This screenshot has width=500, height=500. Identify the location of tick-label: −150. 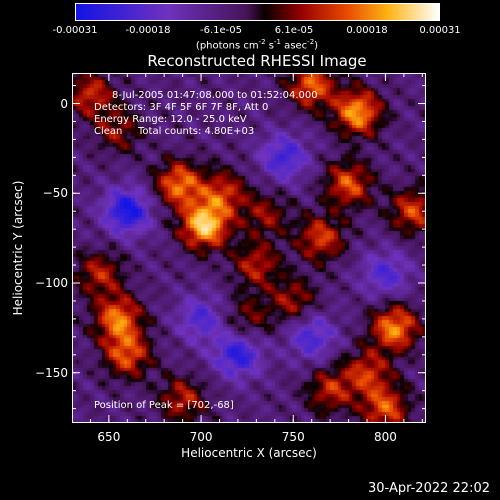
(51, 372).